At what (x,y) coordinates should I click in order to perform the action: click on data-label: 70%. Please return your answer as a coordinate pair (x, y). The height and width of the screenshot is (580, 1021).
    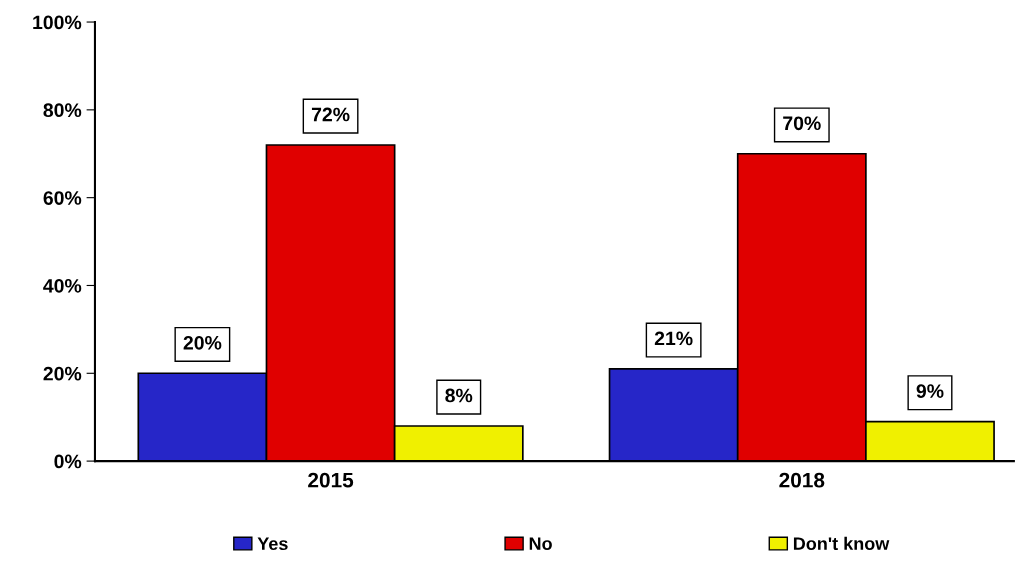
    Looking at the image, I should click on (802, 123).